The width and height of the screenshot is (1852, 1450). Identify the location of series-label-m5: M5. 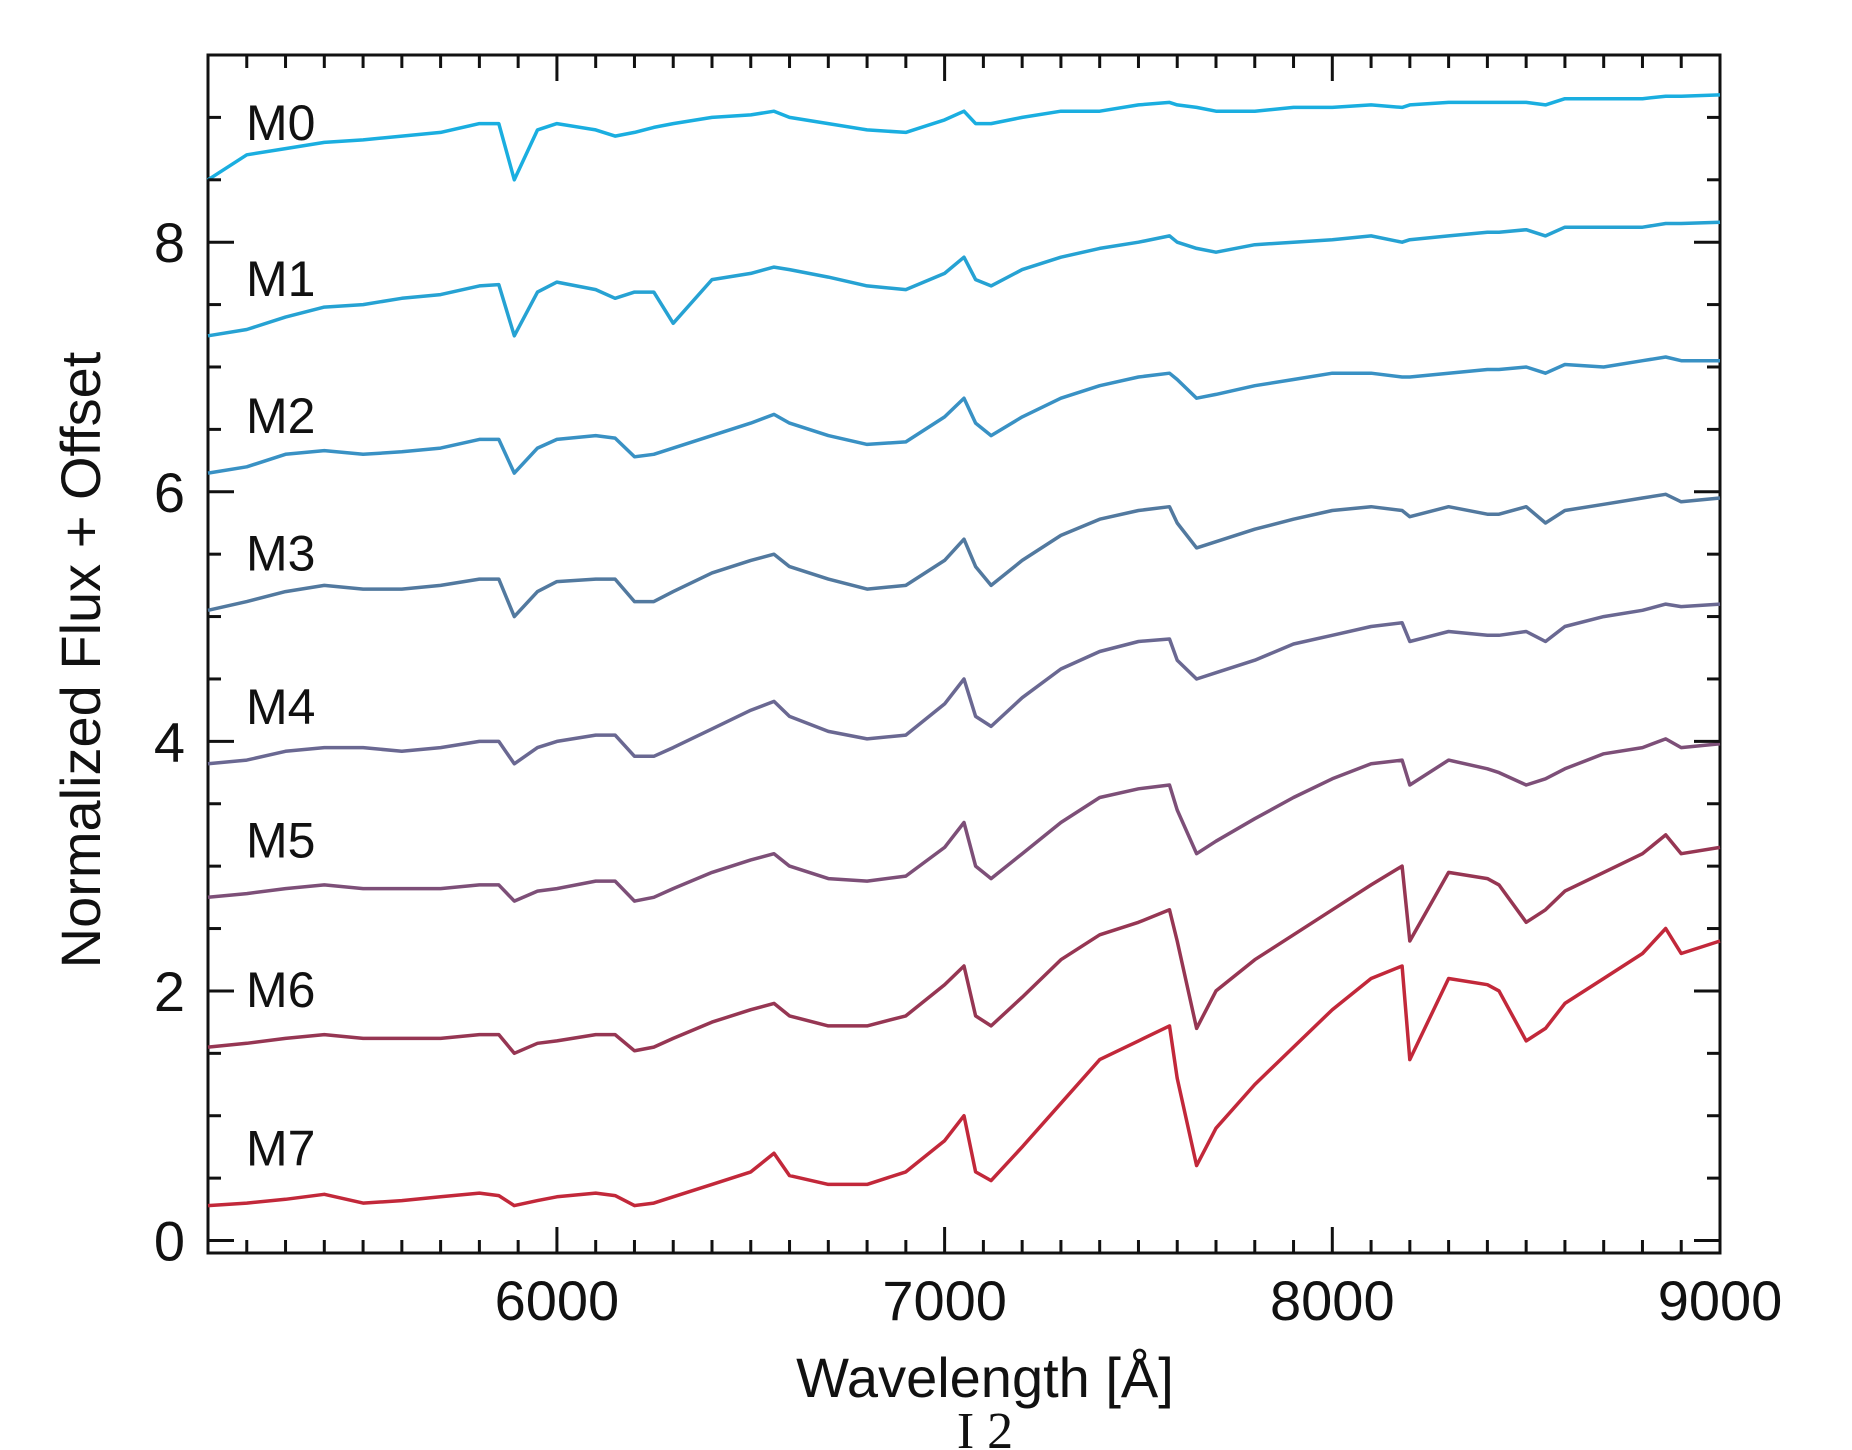
(280, 840).